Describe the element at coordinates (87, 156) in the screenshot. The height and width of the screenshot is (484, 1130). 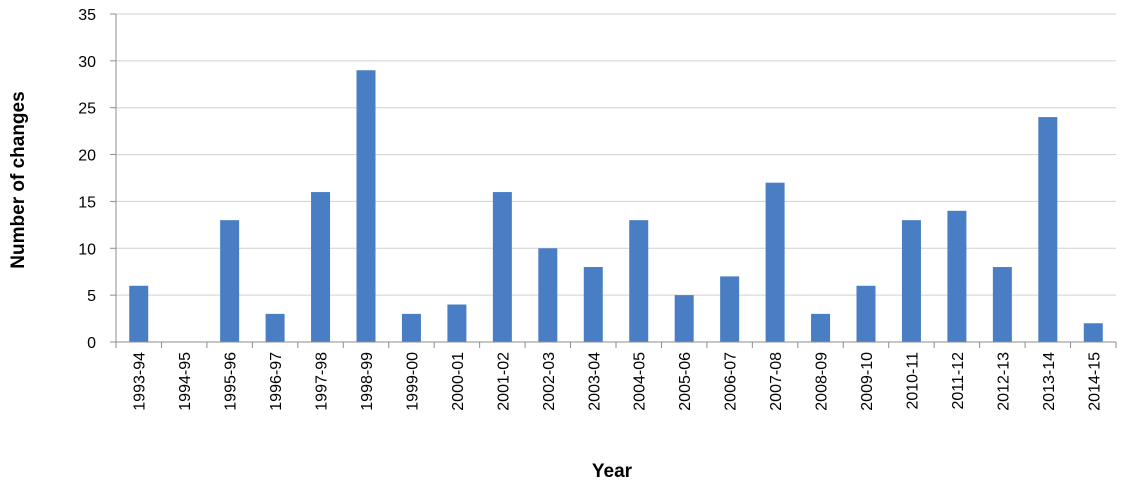
I see `y-tick-label: 20` at that location.